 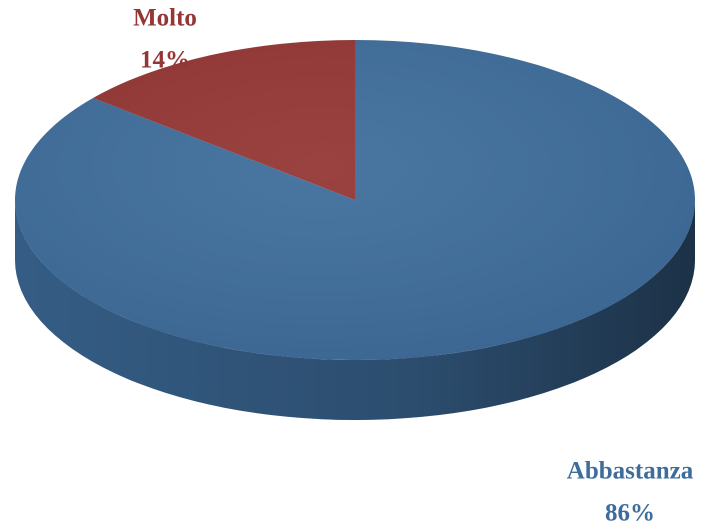 I want to click on category-label: Abbastanza, so click(x=630, y=471).